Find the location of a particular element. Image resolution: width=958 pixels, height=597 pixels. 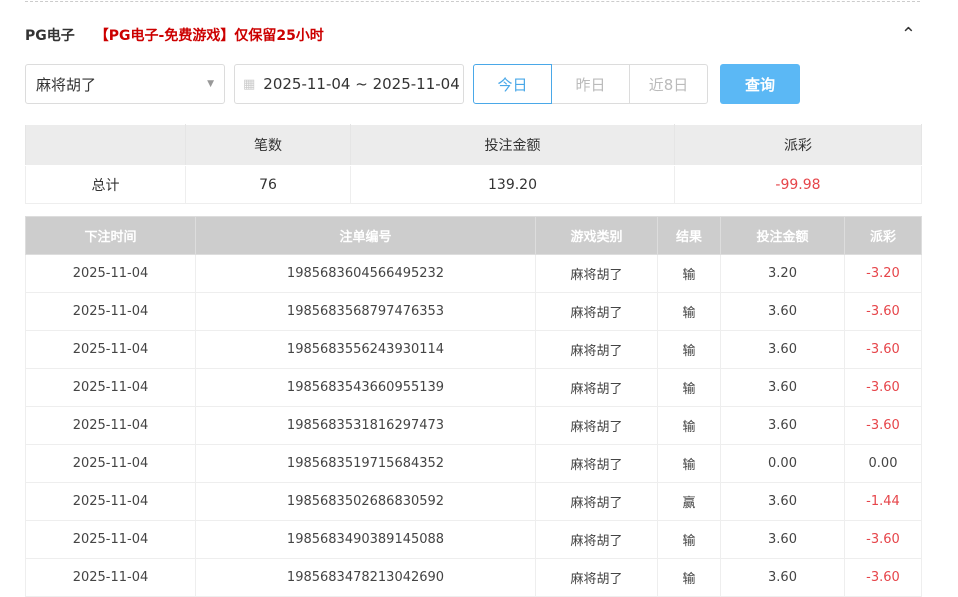

column-header: 注单编号 is located at coordinates (365, 235).